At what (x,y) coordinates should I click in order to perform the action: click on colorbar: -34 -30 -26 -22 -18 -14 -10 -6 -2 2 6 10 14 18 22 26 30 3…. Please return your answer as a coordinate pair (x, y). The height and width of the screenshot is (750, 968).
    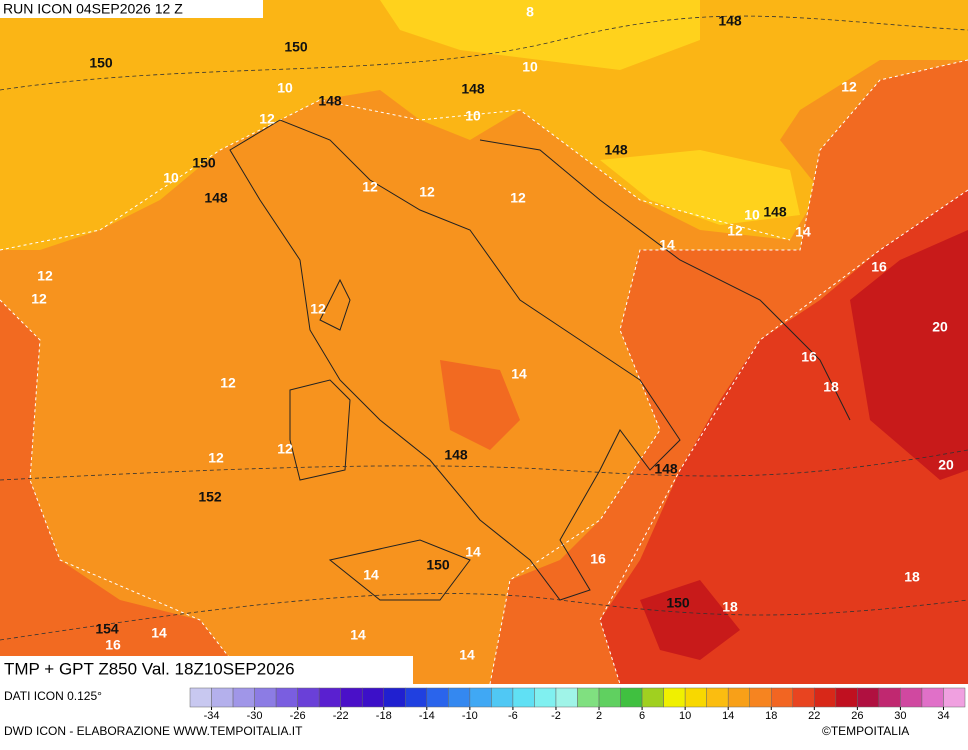
    Looking at the image, I should click on (577, 704).